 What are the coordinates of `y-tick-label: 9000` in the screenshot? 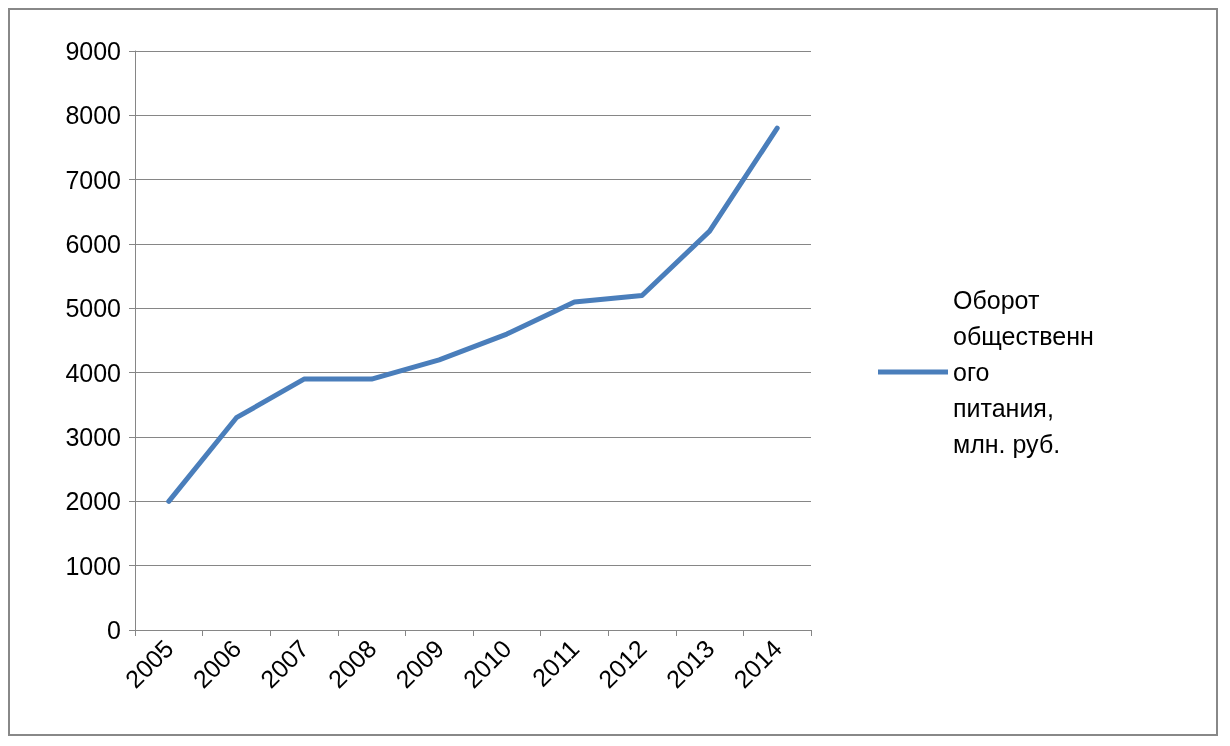 It's located at (93, 51).